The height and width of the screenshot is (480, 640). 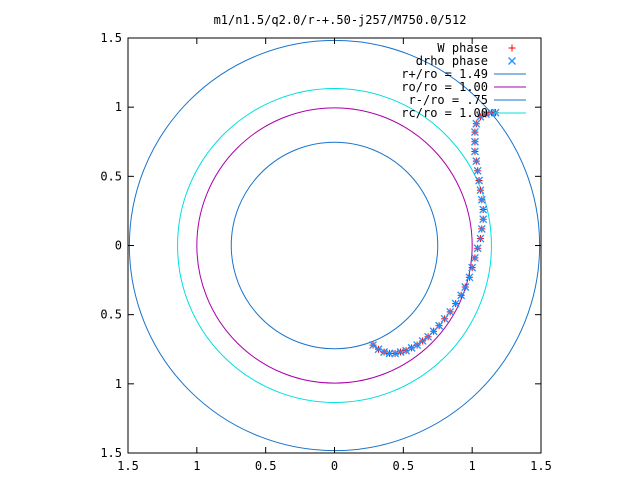 What do you see at coordinates (444, 74) in the screenshot?
I see `legend-label: r+/ro = 1.49` at bounding box center [444, 74].